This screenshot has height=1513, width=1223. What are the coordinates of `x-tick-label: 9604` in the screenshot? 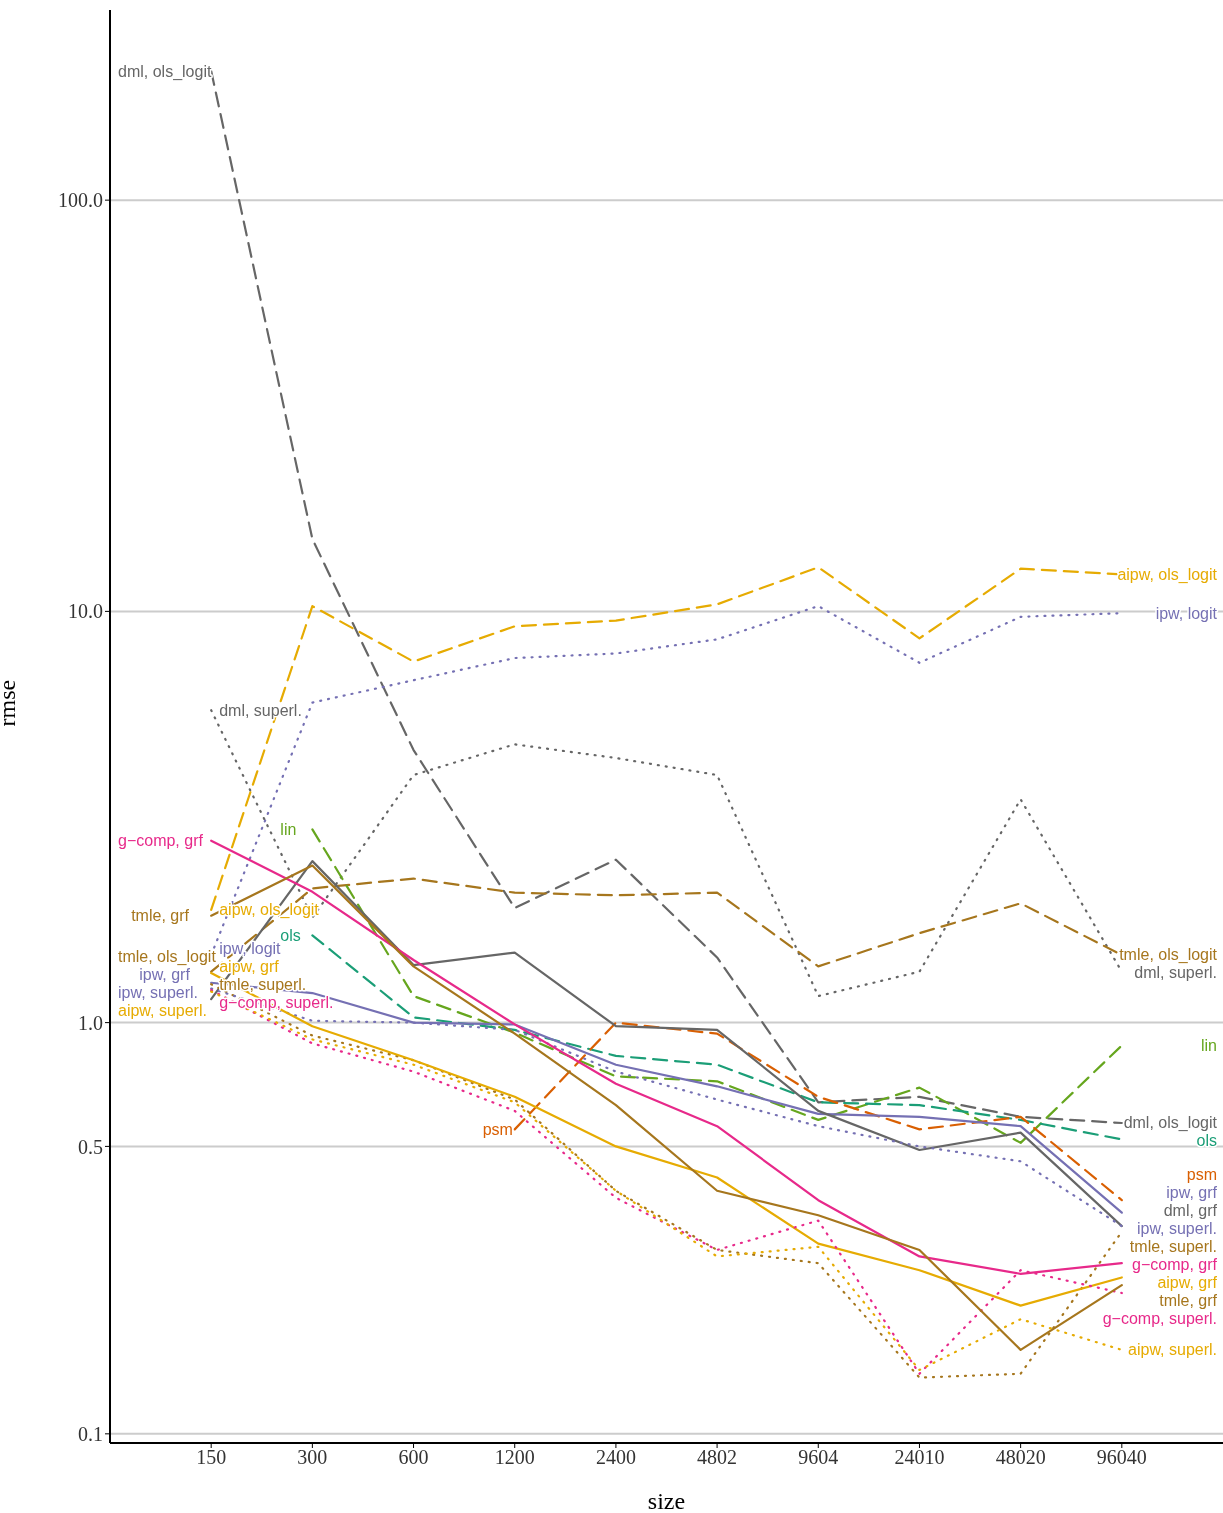 It's located at (818, 1457).